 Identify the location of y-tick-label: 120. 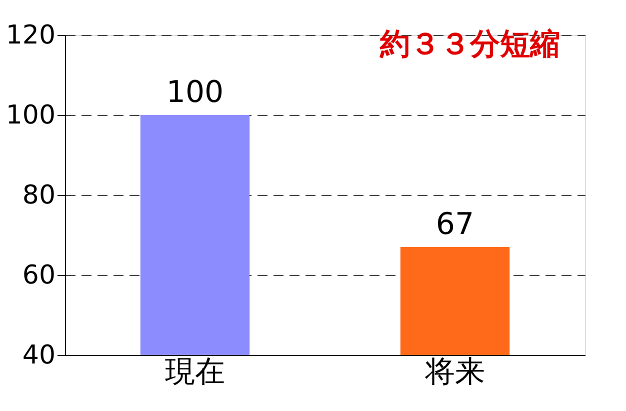
(31, 35).